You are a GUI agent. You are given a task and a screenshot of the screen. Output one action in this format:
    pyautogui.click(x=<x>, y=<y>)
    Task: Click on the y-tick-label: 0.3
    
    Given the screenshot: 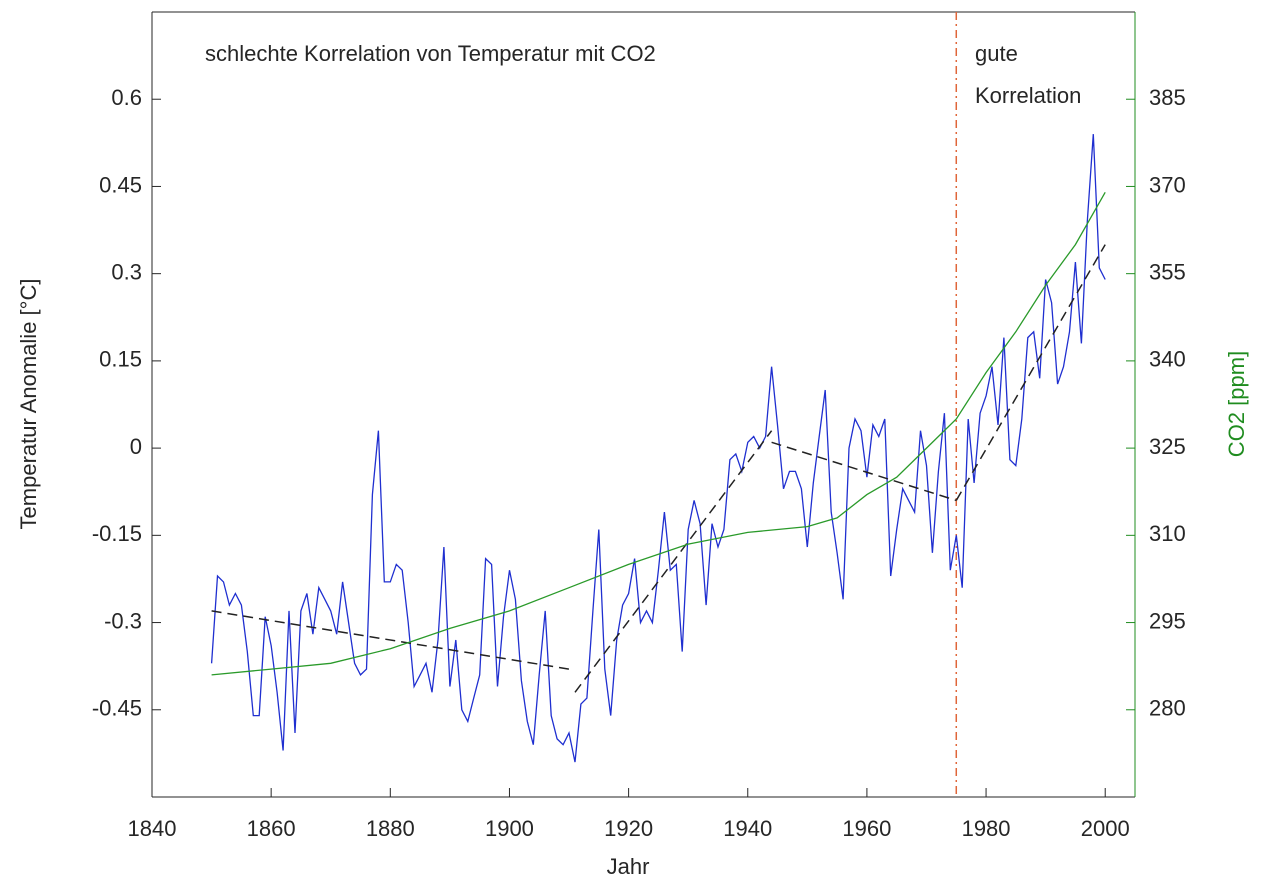 What is the action you would take?
    pyautogui.click(x=126, y=271)
    